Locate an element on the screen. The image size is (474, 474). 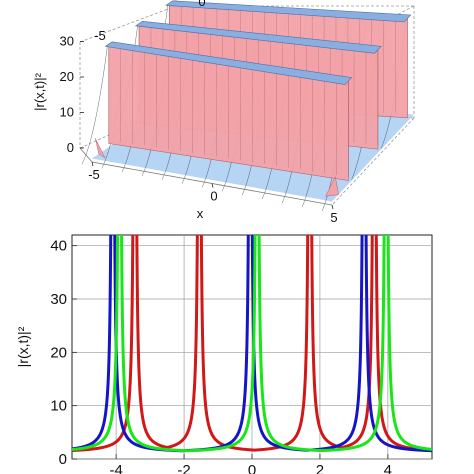
x-tick-label: 2 is located at coordinates (320, 468).